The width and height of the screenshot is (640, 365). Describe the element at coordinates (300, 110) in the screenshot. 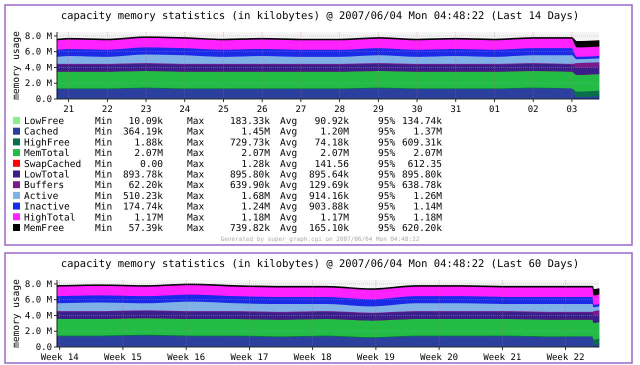

I see `x-tick-label: 27` at that location.